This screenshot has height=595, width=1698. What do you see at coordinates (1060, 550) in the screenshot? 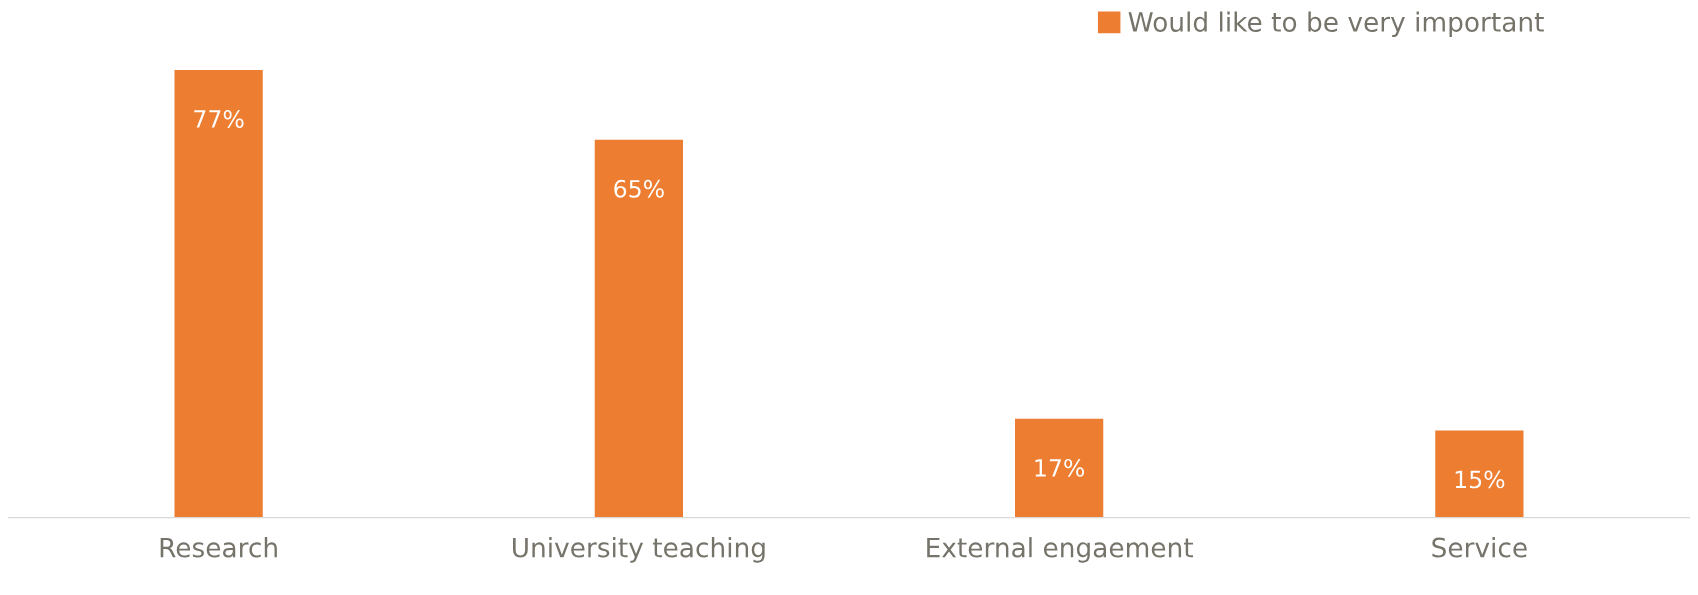
I see `x-tick-label: External engaement` at bounding box center [1060, 550].